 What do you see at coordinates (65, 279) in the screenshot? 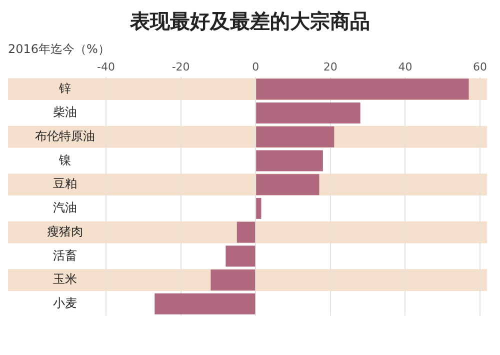
I see `y-tick-label: 玉米` at bounding box center [65, 279].